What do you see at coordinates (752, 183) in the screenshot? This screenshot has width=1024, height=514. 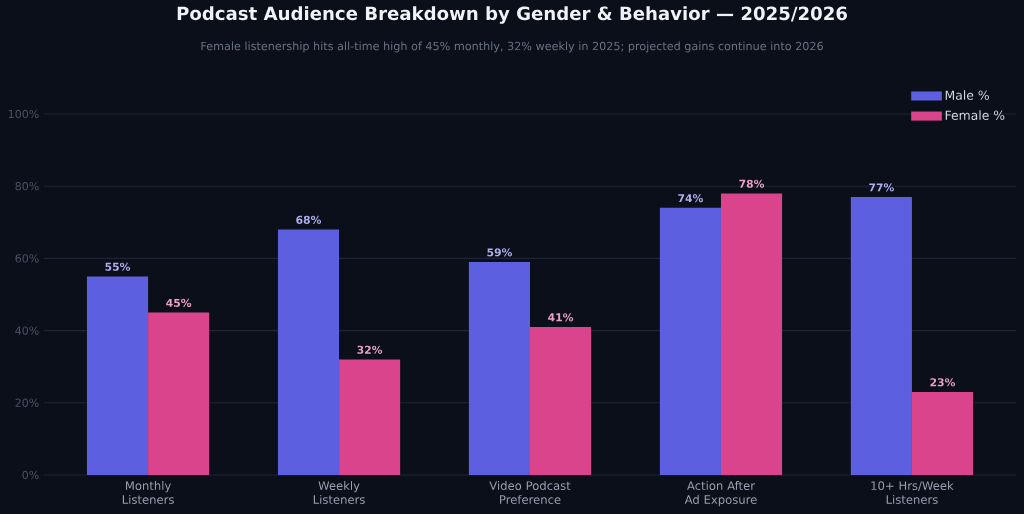 I see `data-label: 78%` at bounding box center [752, 183].